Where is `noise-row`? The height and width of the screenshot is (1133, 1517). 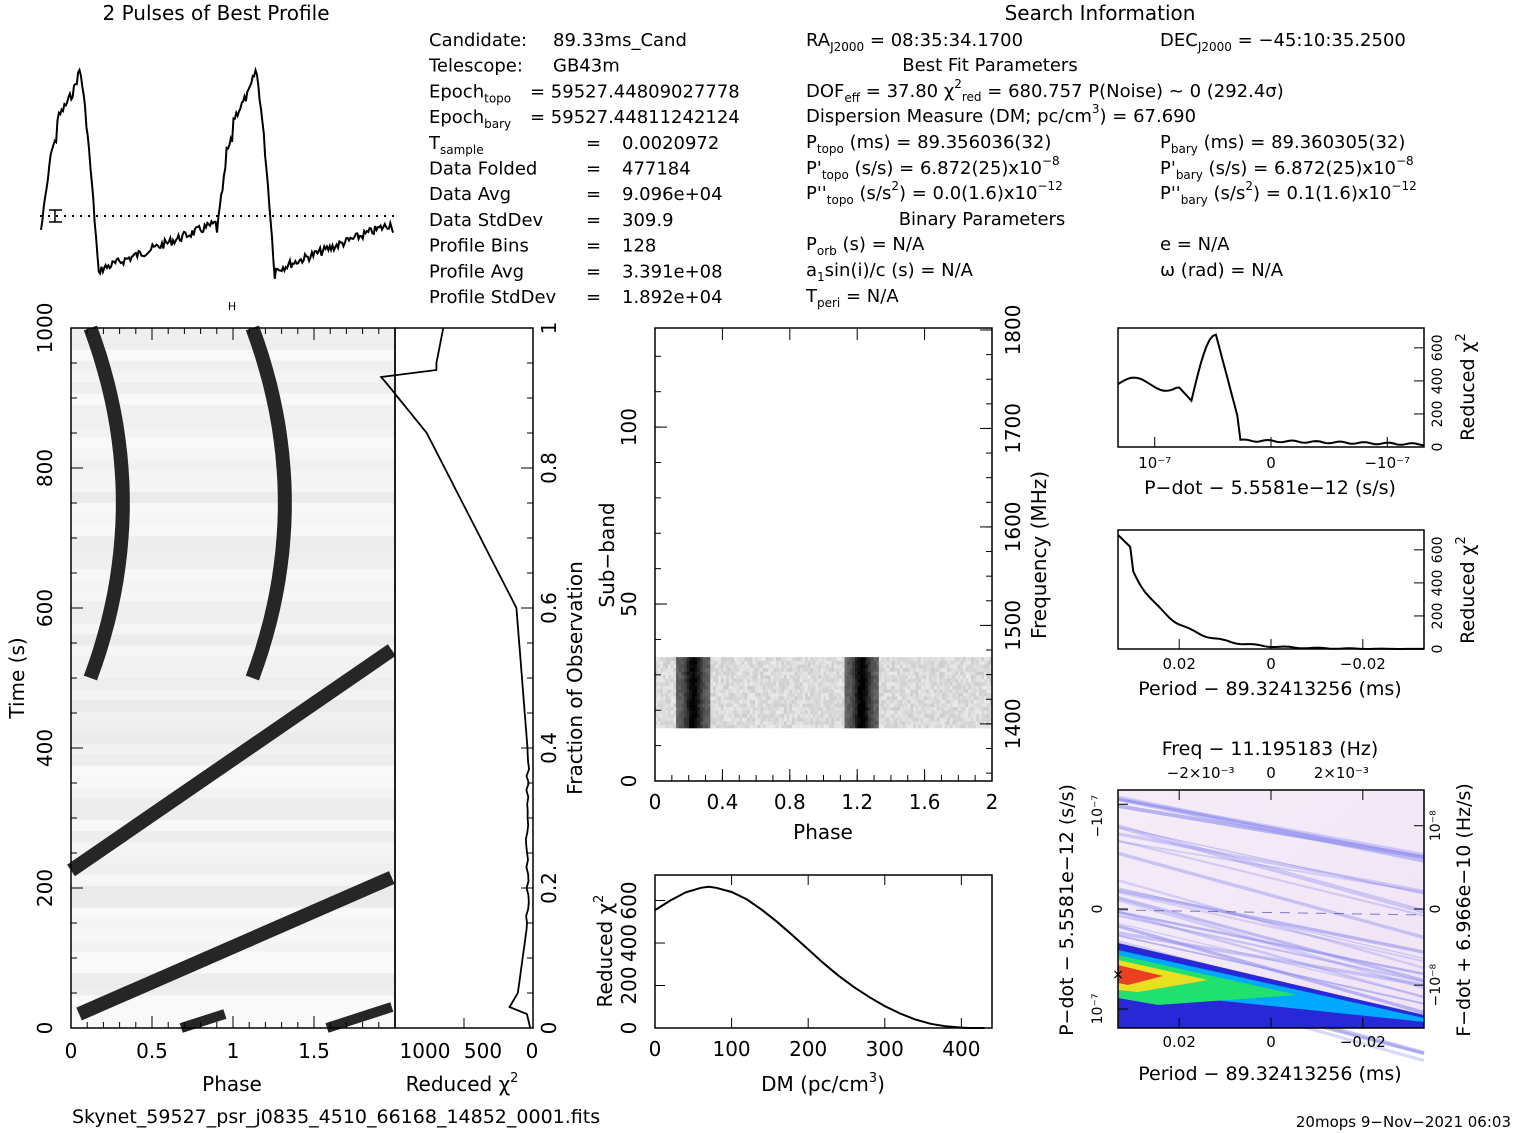 noise-row is located at coordinates (233, 618).